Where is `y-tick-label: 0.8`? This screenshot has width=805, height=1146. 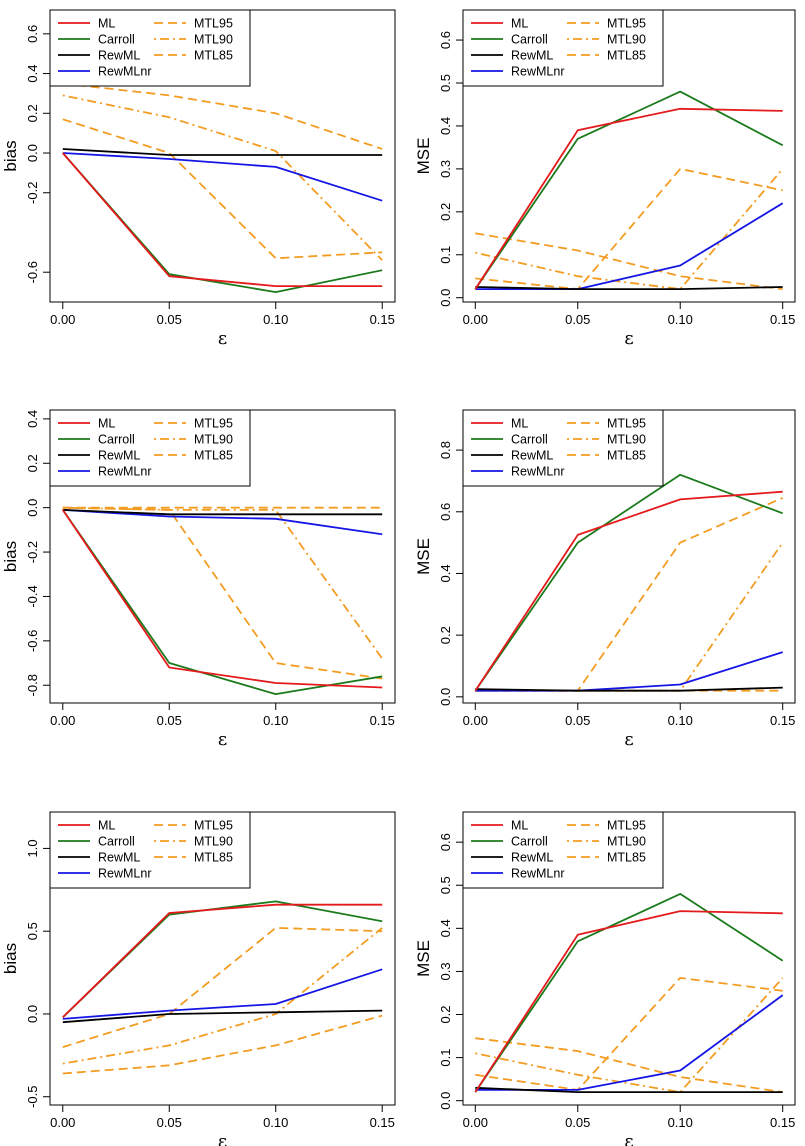 y-tick-label: 0.8 is located at coordinates (445, 450).